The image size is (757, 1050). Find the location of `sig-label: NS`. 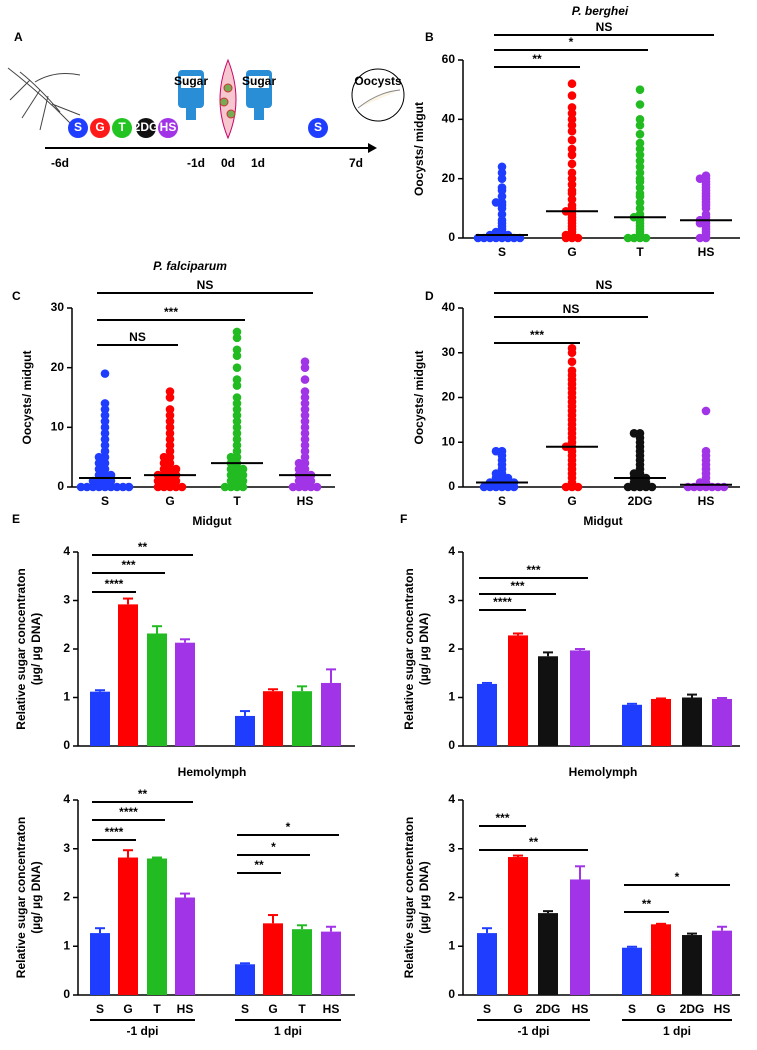

sig-label: NS is located at coordinates (205, 285).